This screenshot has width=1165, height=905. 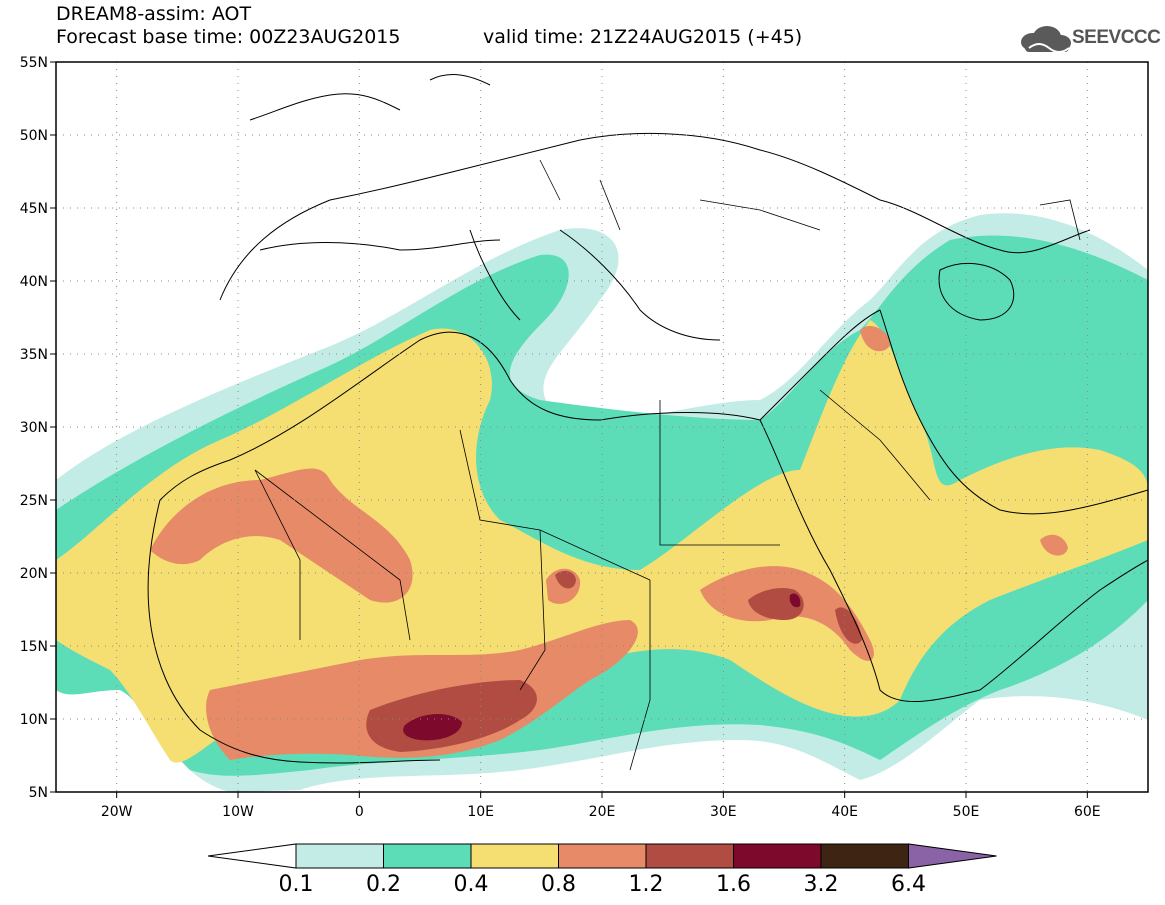 What do you see at coordinates (34, 136) in the screenshot?
I see `lat-tick-label: 50N` at bounding box center [34, 136].